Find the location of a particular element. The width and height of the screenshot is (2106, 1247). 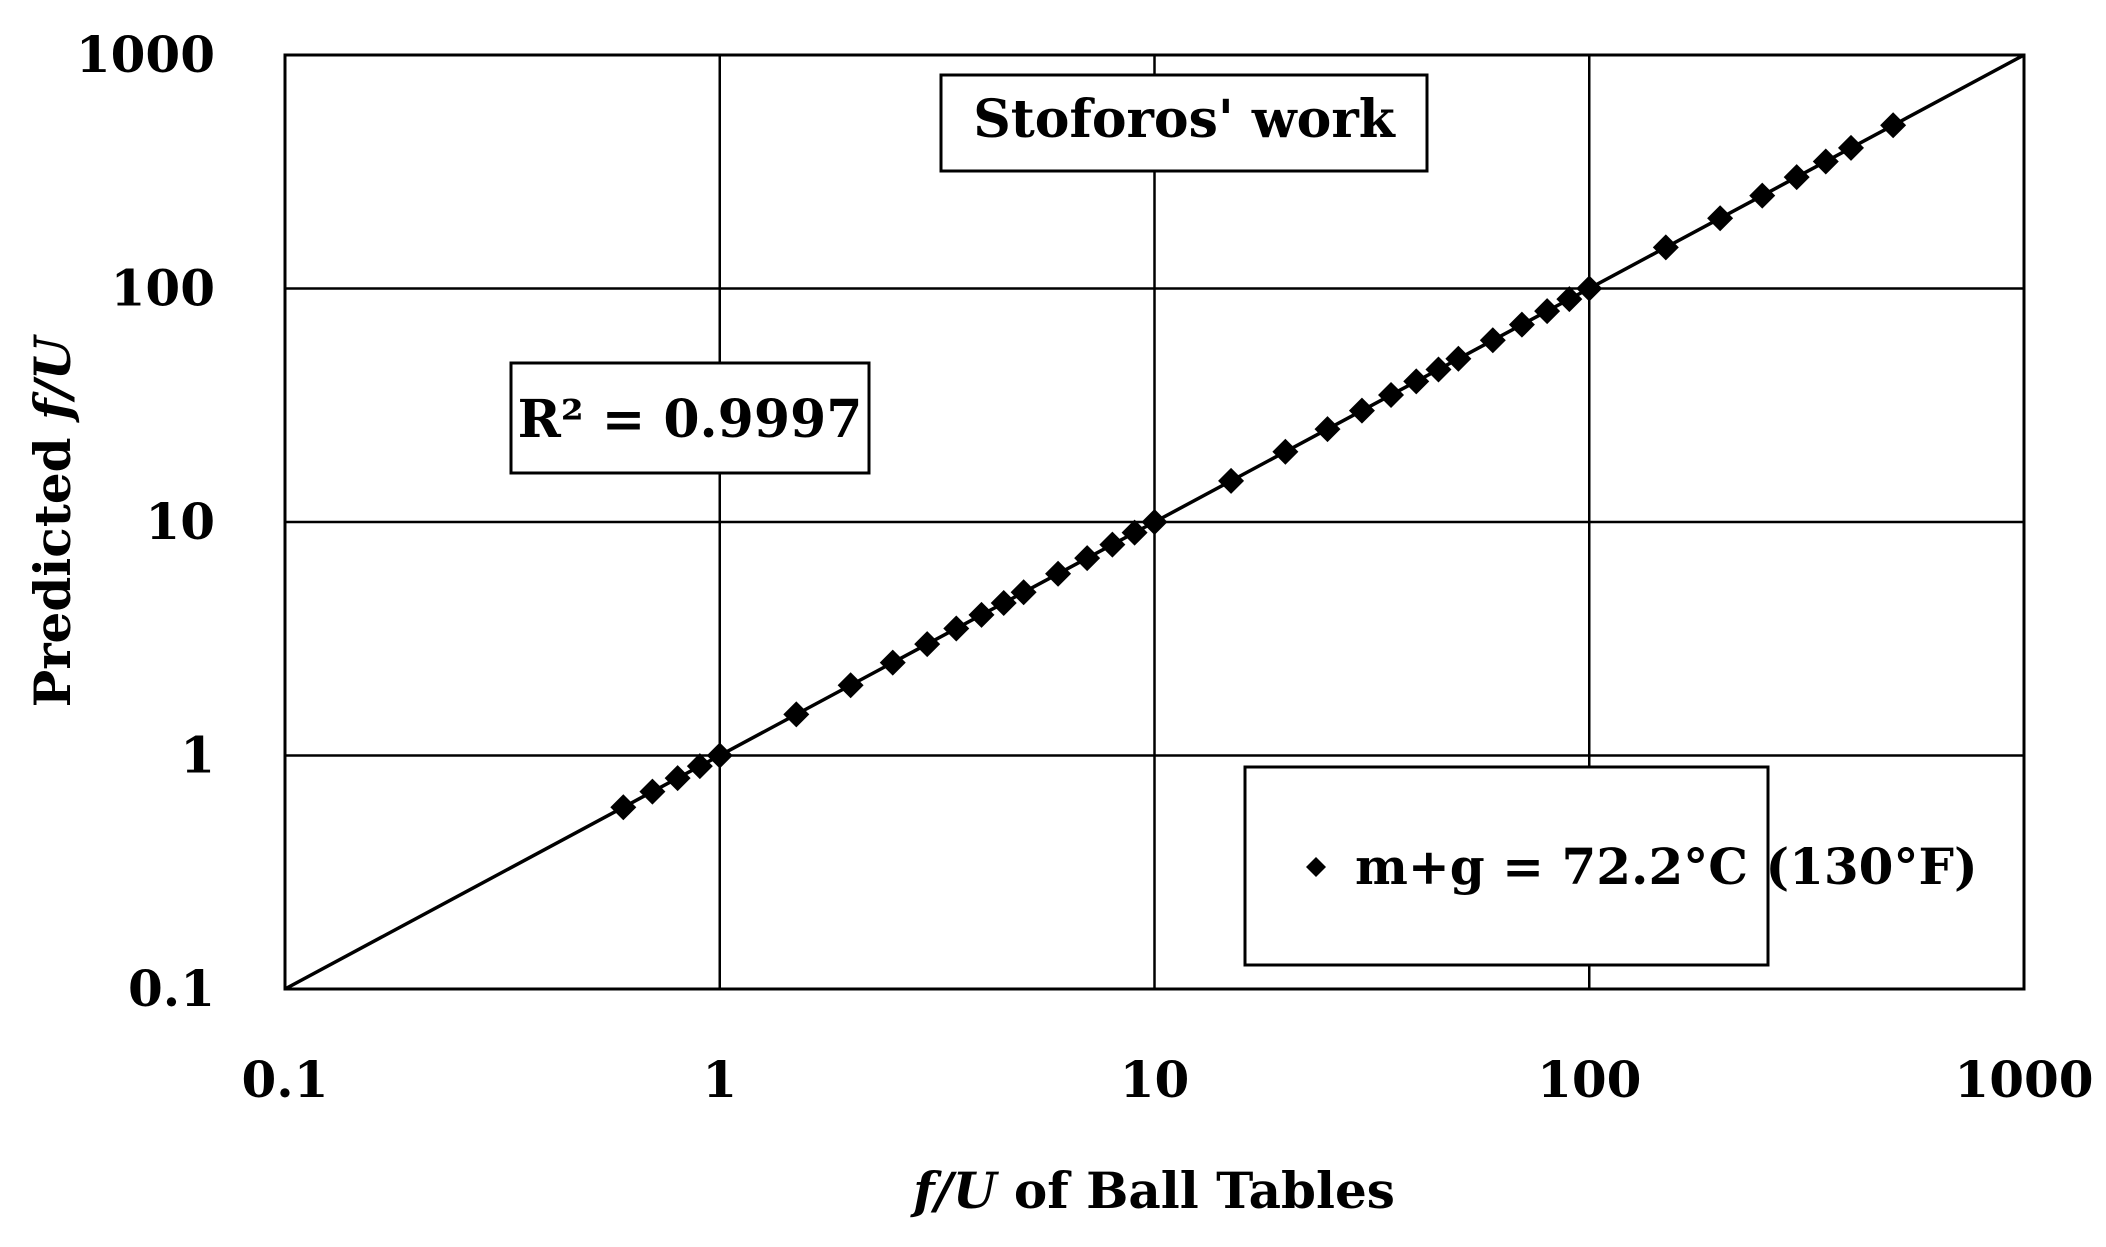

r2-annotation-box is located at coordinates (690, 418).